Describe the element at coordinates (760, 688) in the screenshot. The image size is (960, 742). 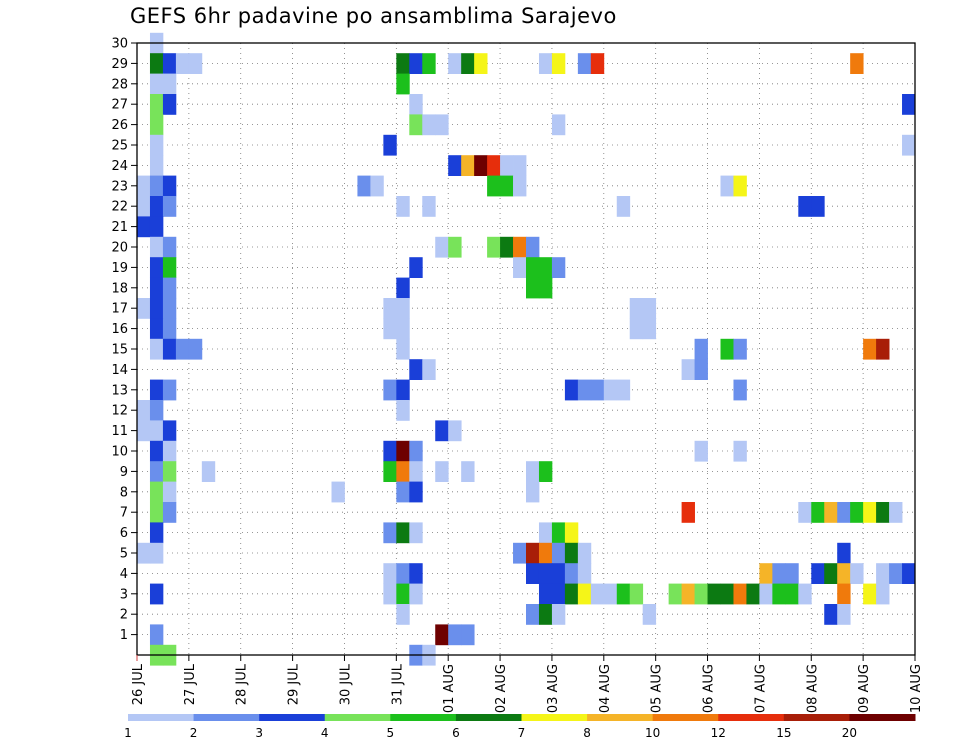
I see `x-tick-label: 07 AUG` at that location.